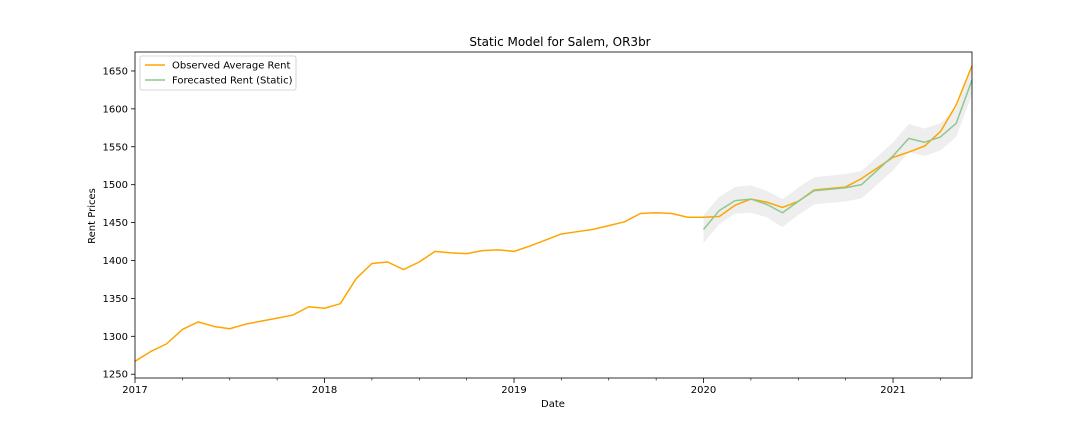  What do you see at coordinates (324, 390) in the screenshot?
I see `x-tick-label: 2018` at bounding box center [324, 390].